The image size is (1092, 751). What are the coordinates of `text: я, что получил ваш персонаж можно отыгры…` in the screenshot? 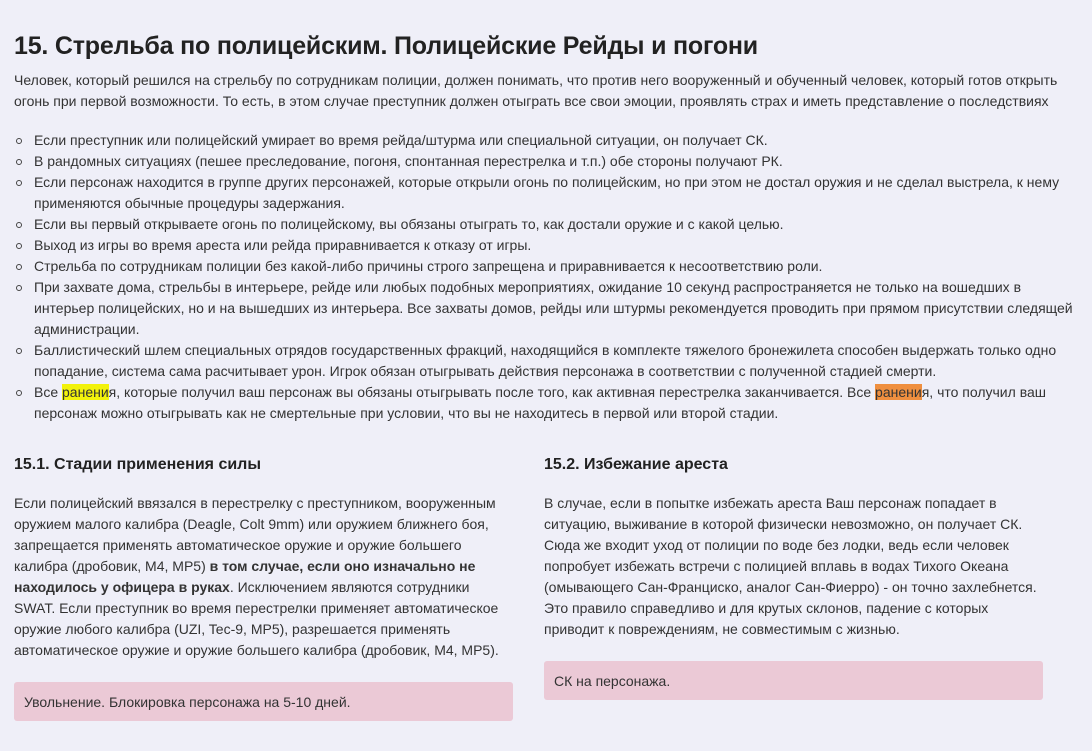 It's located at (540, 402).